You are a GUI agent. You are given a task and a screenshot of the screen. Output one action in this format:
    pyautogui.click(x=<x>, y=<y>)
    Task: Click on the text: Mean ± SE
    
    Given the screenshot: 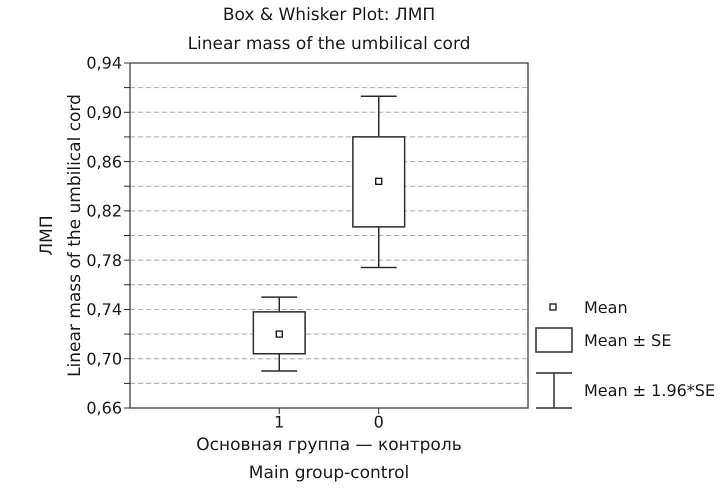 What is the action you would take?
    pyautogui.click(x=628, y=340)
    